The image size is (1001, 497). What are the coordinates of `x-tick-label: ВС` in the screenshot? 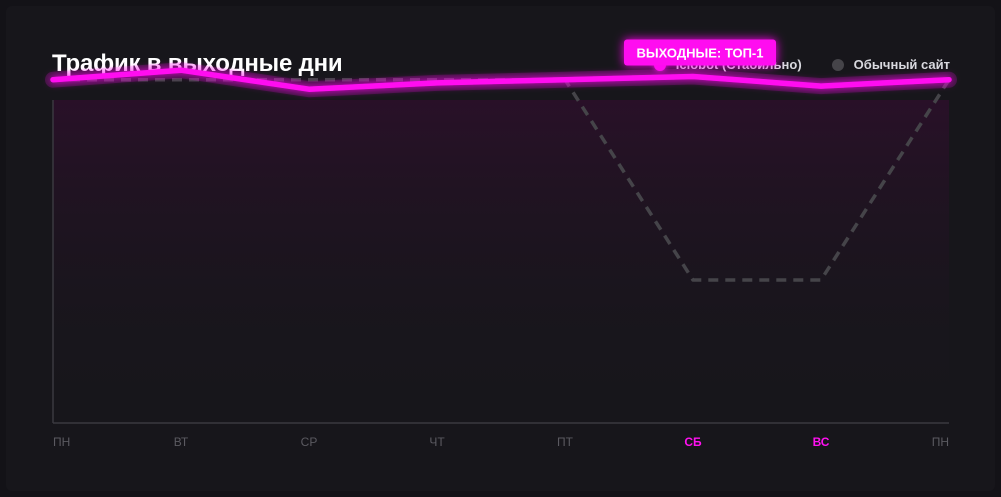 It's located at (821, 442).